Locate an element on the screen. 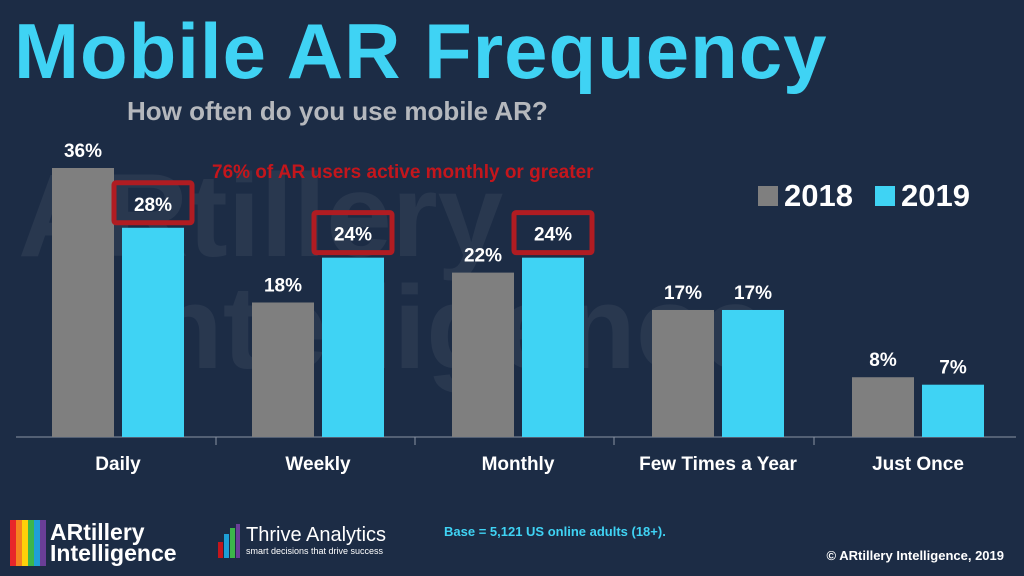 The height and width of the screenshot is (576, 1024). x-tick-label-monthly: Monthly is located at coordinates (518, 464).